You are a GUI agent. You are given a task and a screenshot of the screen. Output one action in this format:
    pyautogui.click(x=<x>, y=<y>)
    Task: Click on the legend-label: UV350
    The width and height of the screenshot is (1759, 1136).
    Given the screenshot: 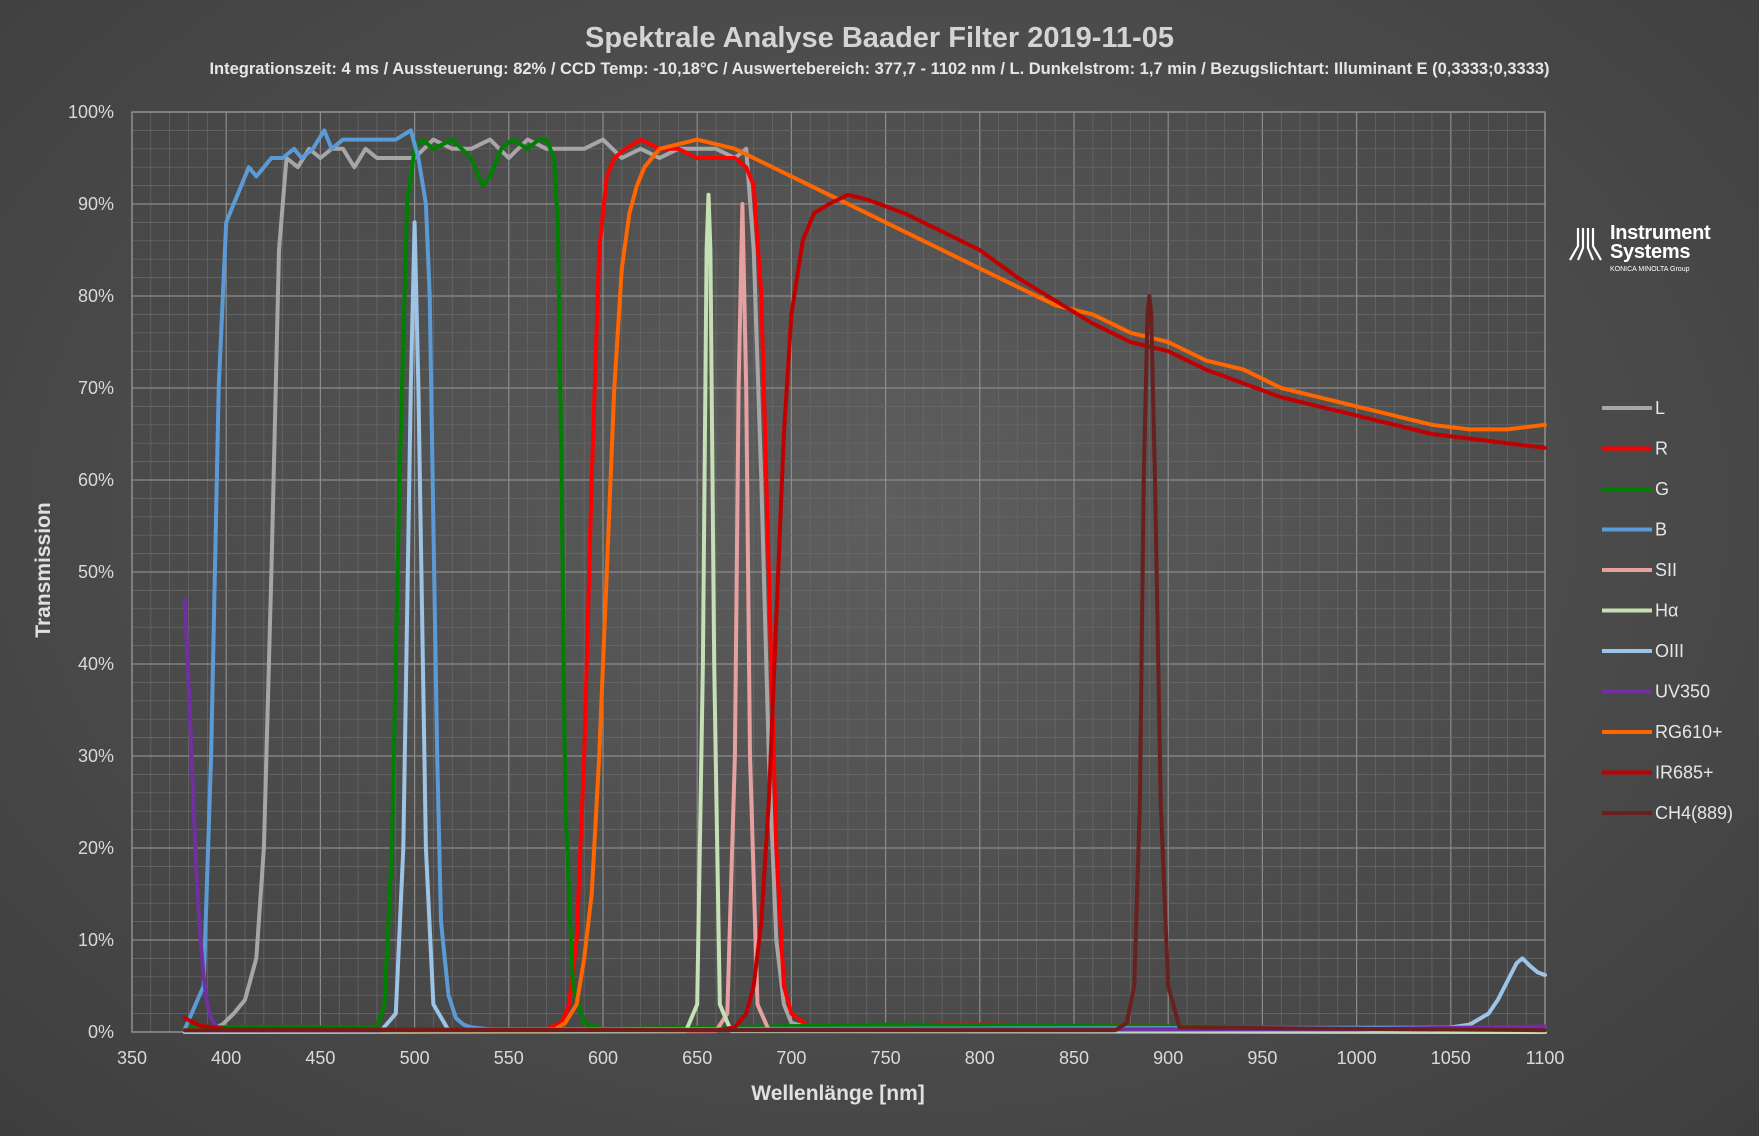 What is the action you would take?
    pyautogui.click(x=1682, y=692)
    